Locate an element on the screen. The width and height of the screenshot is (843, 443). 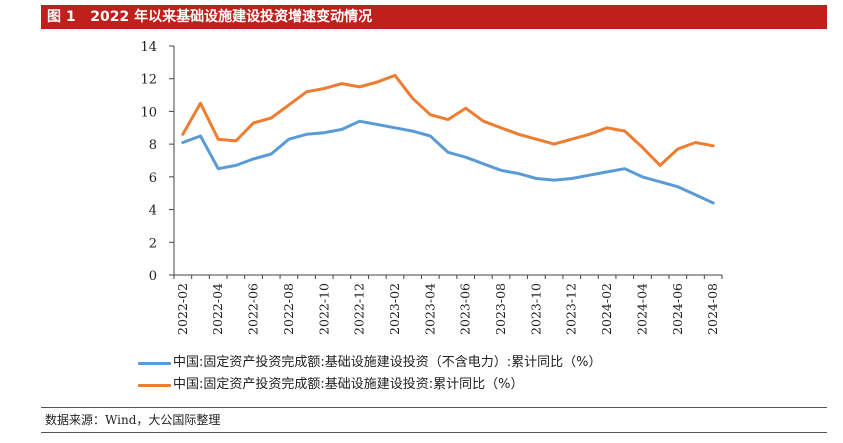
x-tick-label: 2022-06 is located at coordinates (253, 309).